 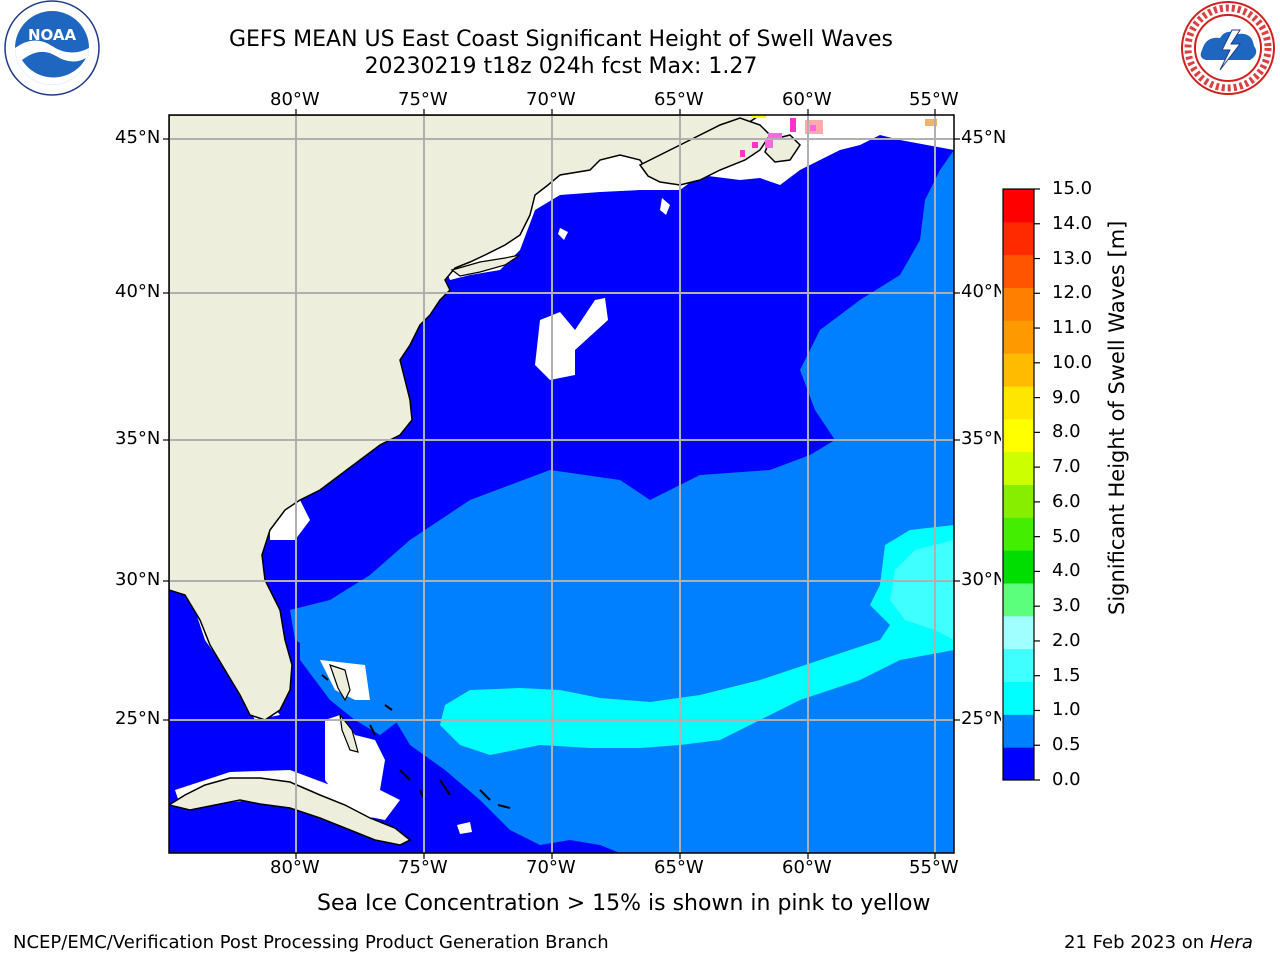 I want to click on land-cuba, so click(x=290, y=811).